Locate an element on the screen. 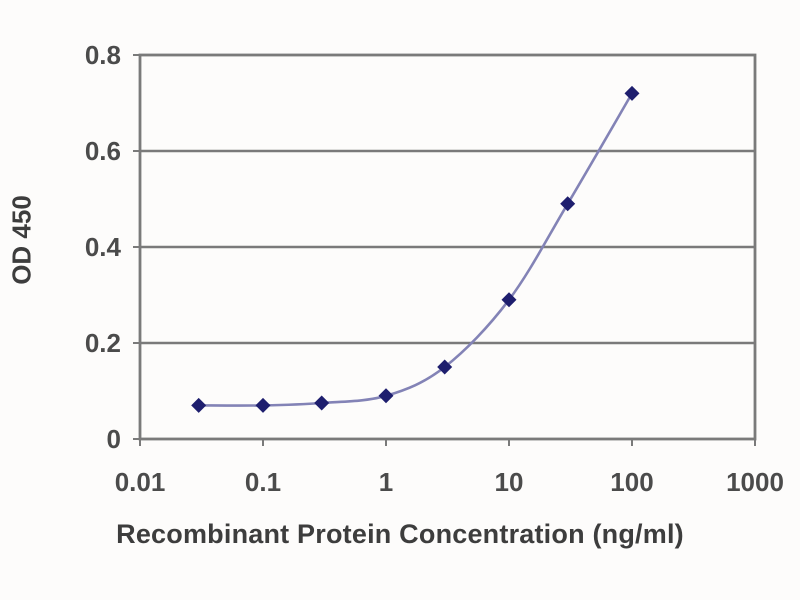 The width and height of the screenshot is (800, 600). y-tick-label: 0.4 is located at coordinates (103, 247).